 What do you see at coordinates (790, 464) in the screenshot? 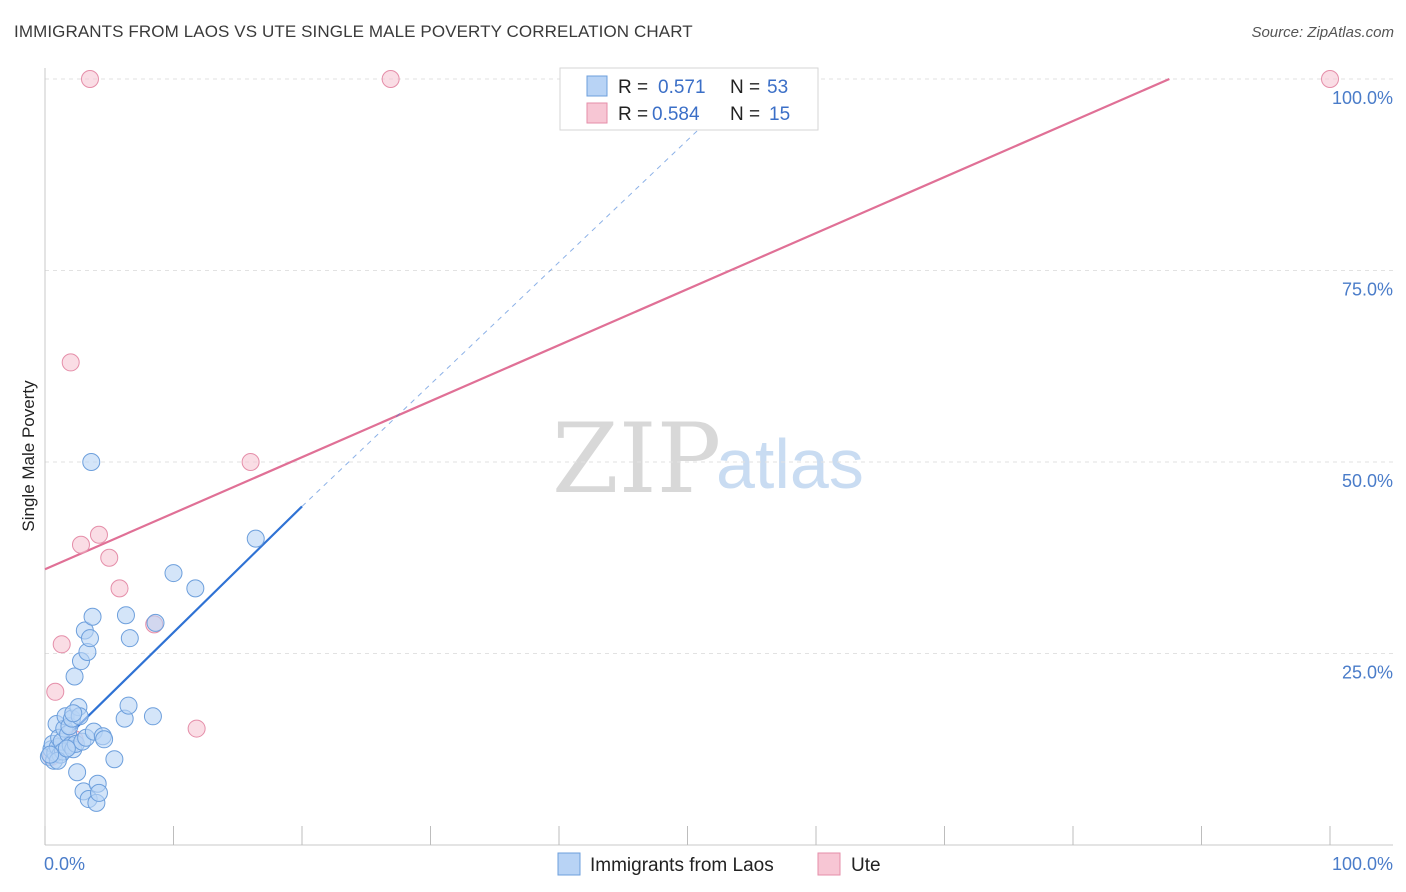
I see `watermark-atlas: atlas` at bounding box center [790, 464].